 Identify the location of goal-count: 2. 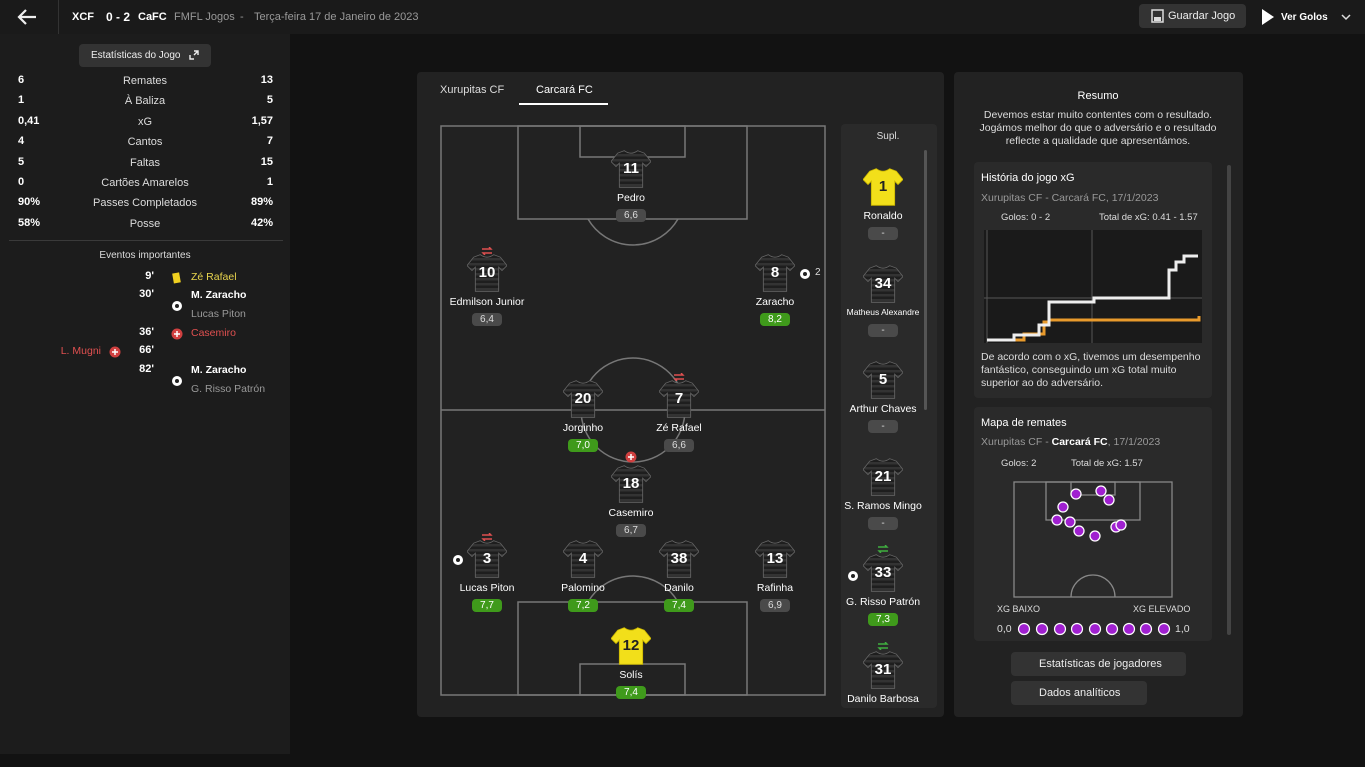
(818, 272).